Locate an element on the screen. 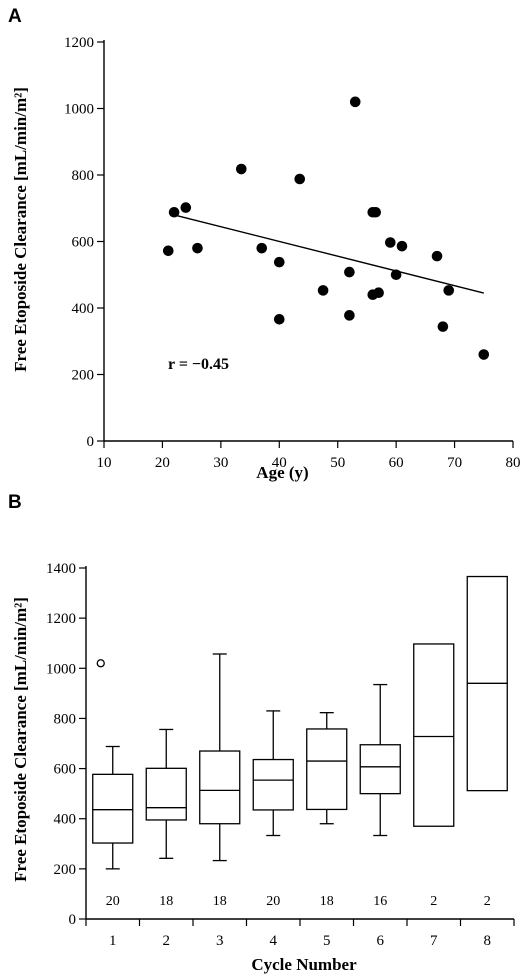  x-tick-label: 10 is located at coordinates (104, 463).